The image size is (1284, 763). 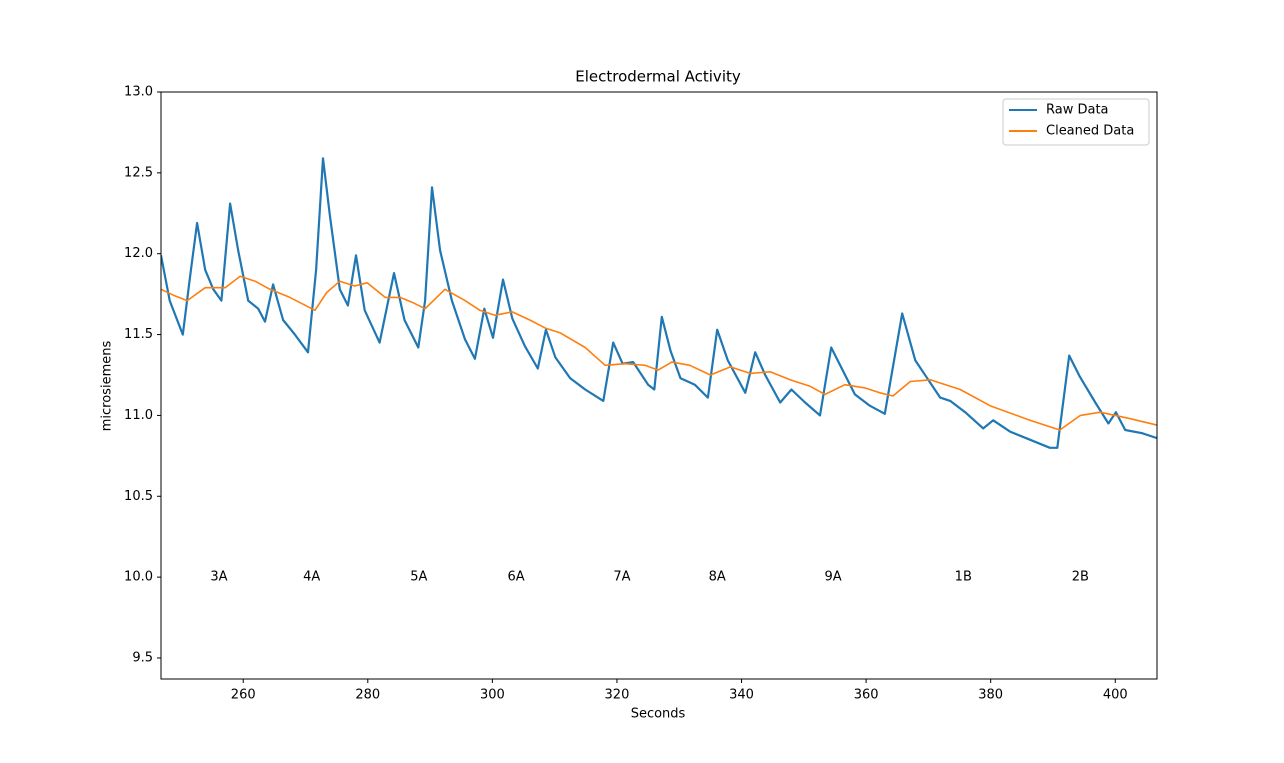 What do you see at coordinates (138, 415) in the screenshot?
I see `y-tick-label: 11.0` at bounding box center [138, 415].